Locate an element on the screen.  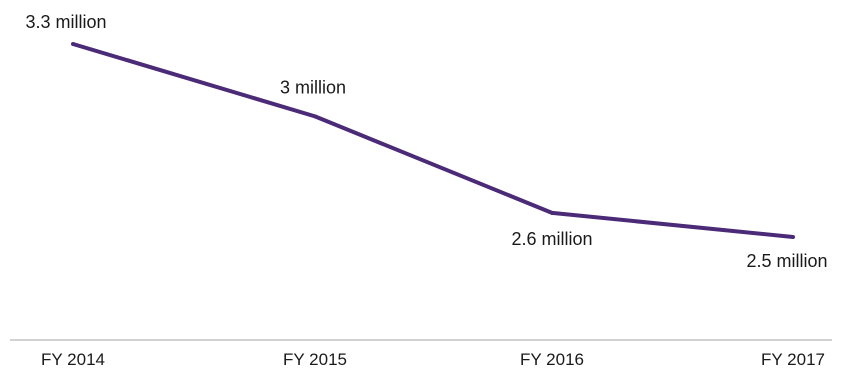
x-tick-label: FY 2017 is located at coordinates (793, 359).